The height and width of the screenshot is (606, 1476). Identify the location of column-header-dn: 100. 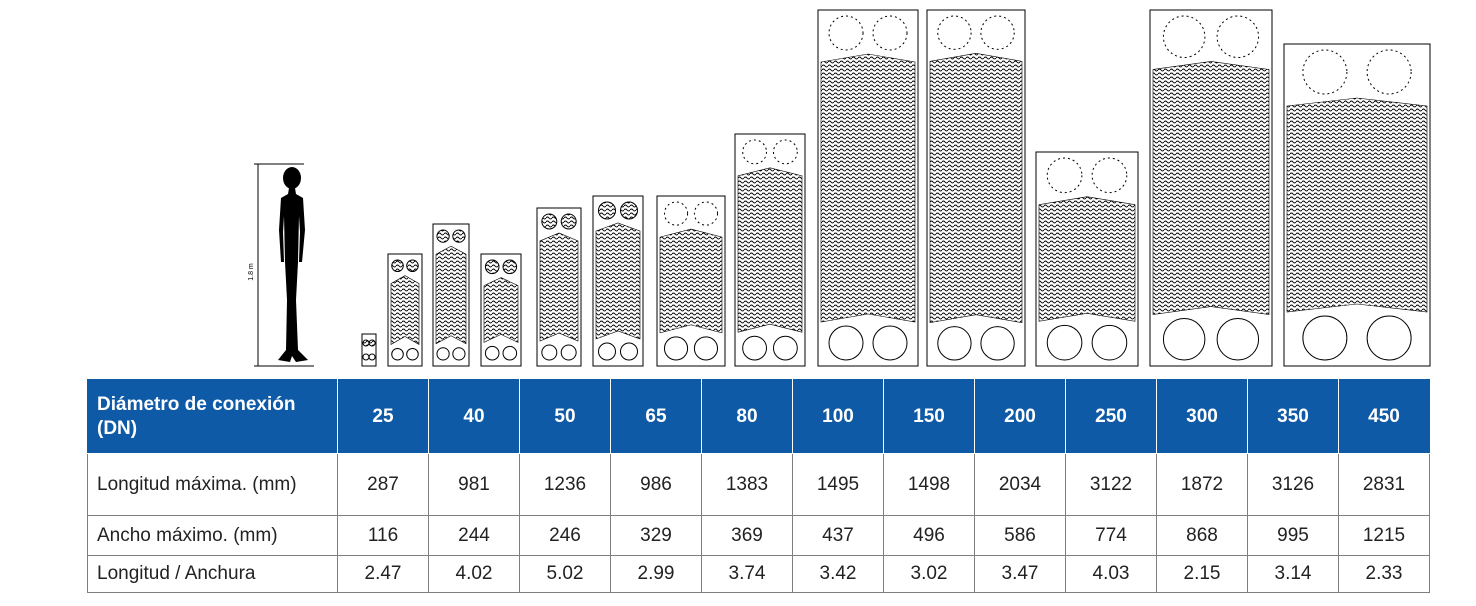
(838, 416).